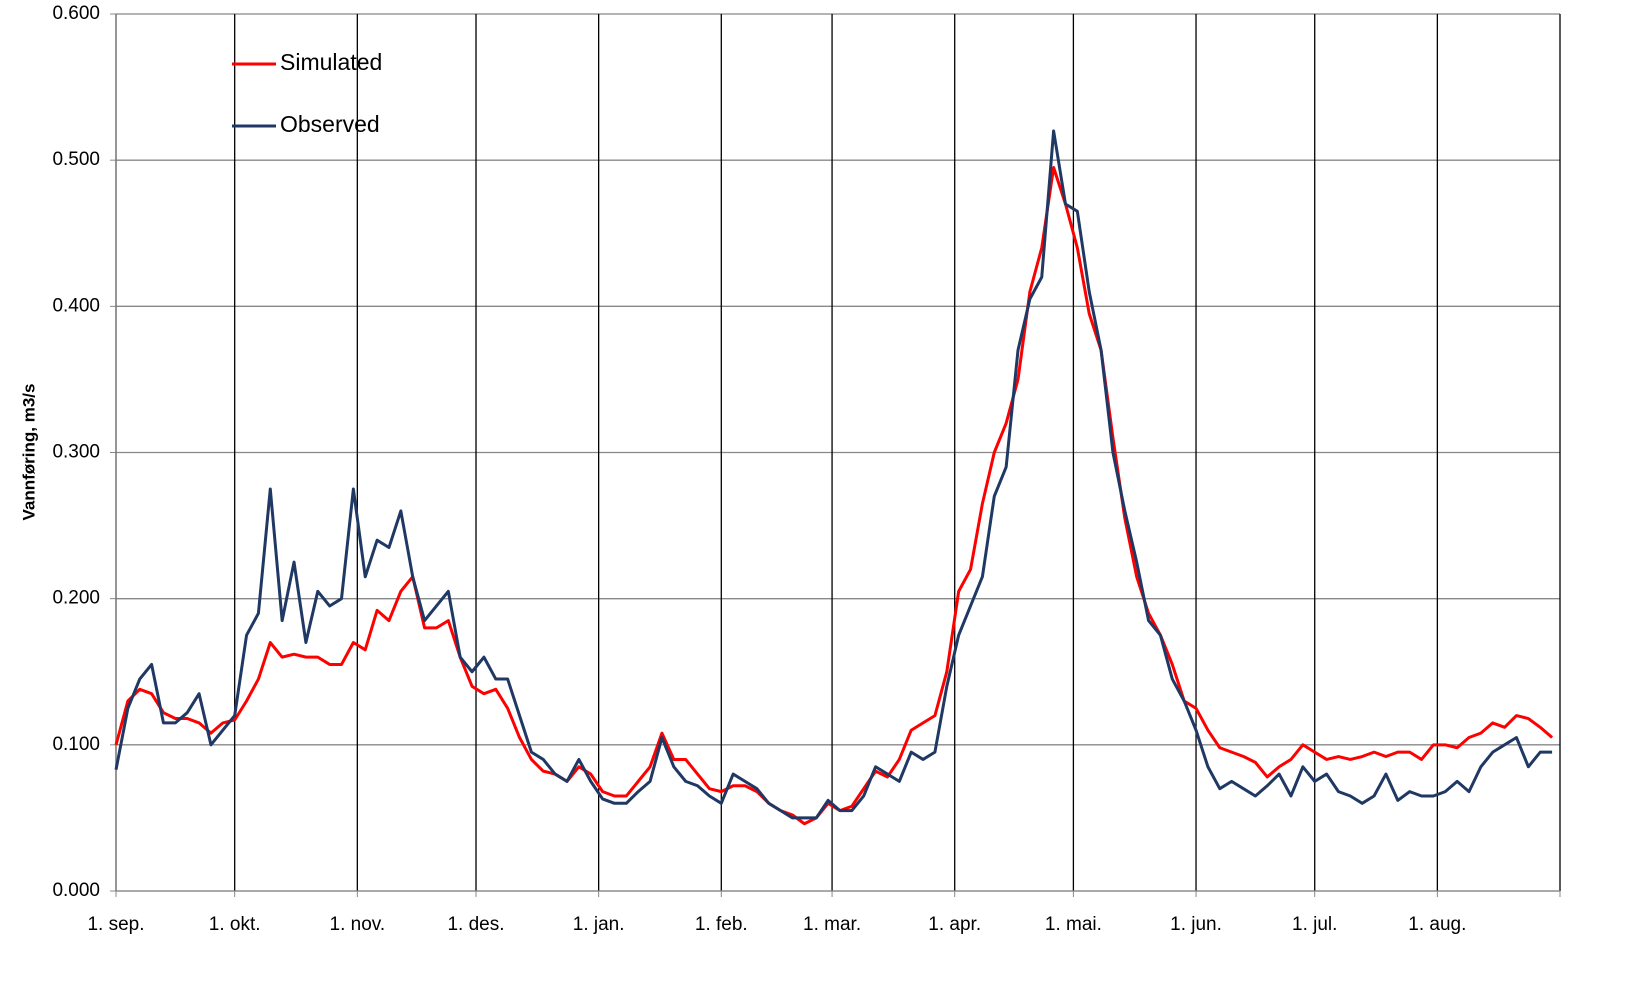  What do you see at coordinates (76, 13) in the screenshot?
I see `y-tick-label: 0.600` at bounding box center [76, 13].